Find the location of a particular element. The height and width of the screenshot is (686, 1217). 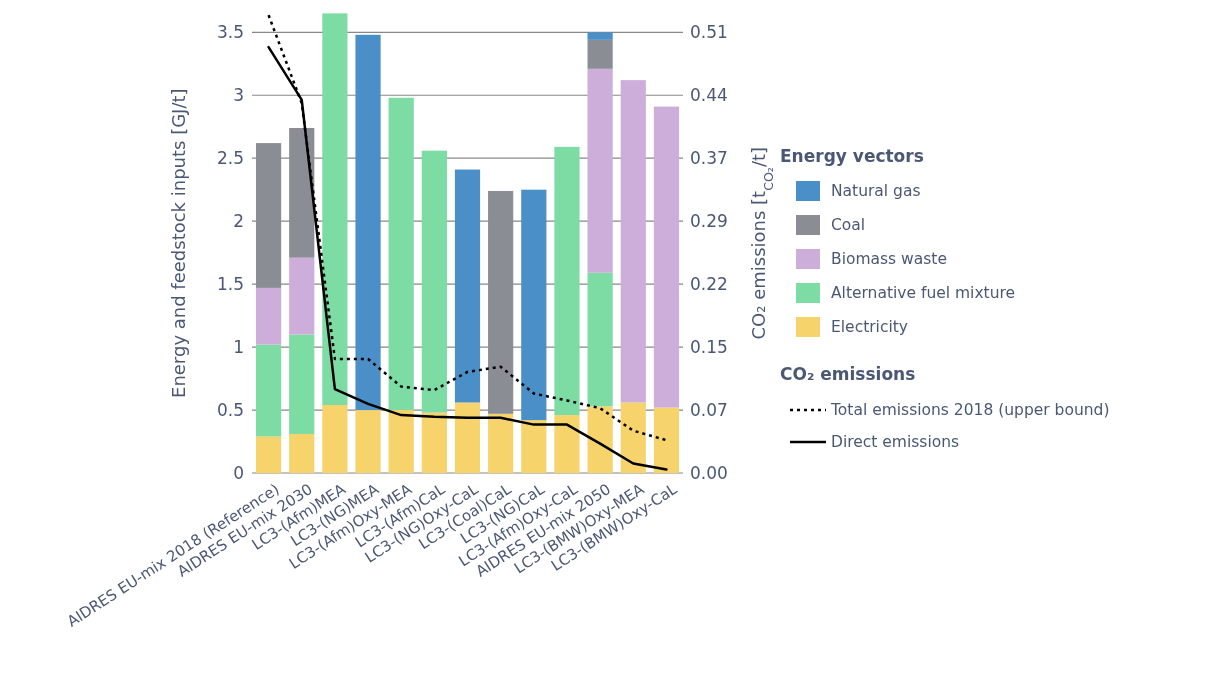

y2-tick-label: 0.29 is located at coordinates (709, 221).